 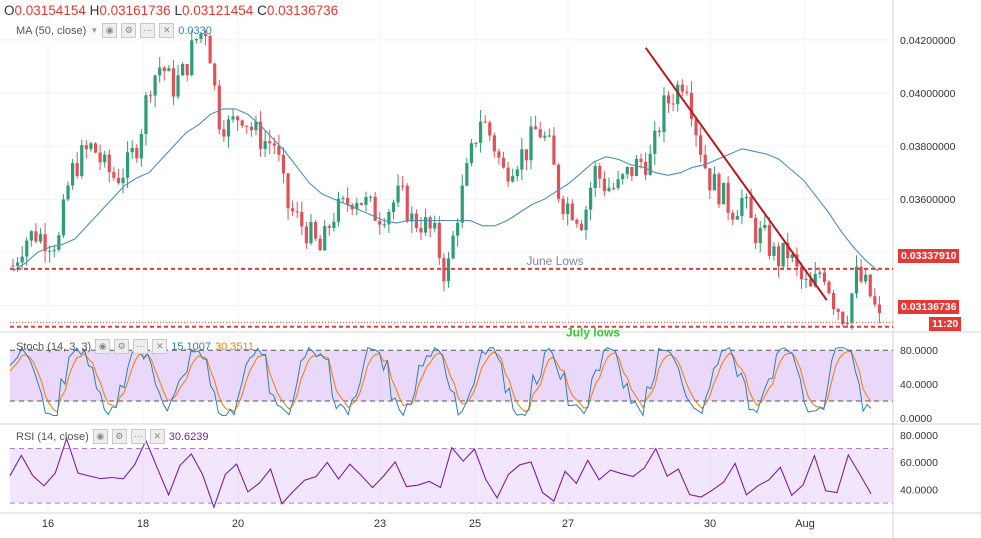 What do you see at coordinates (188, 436) in the screenshot?
I see `rsi-value: 30.6239` at bounding box center [188, 436].